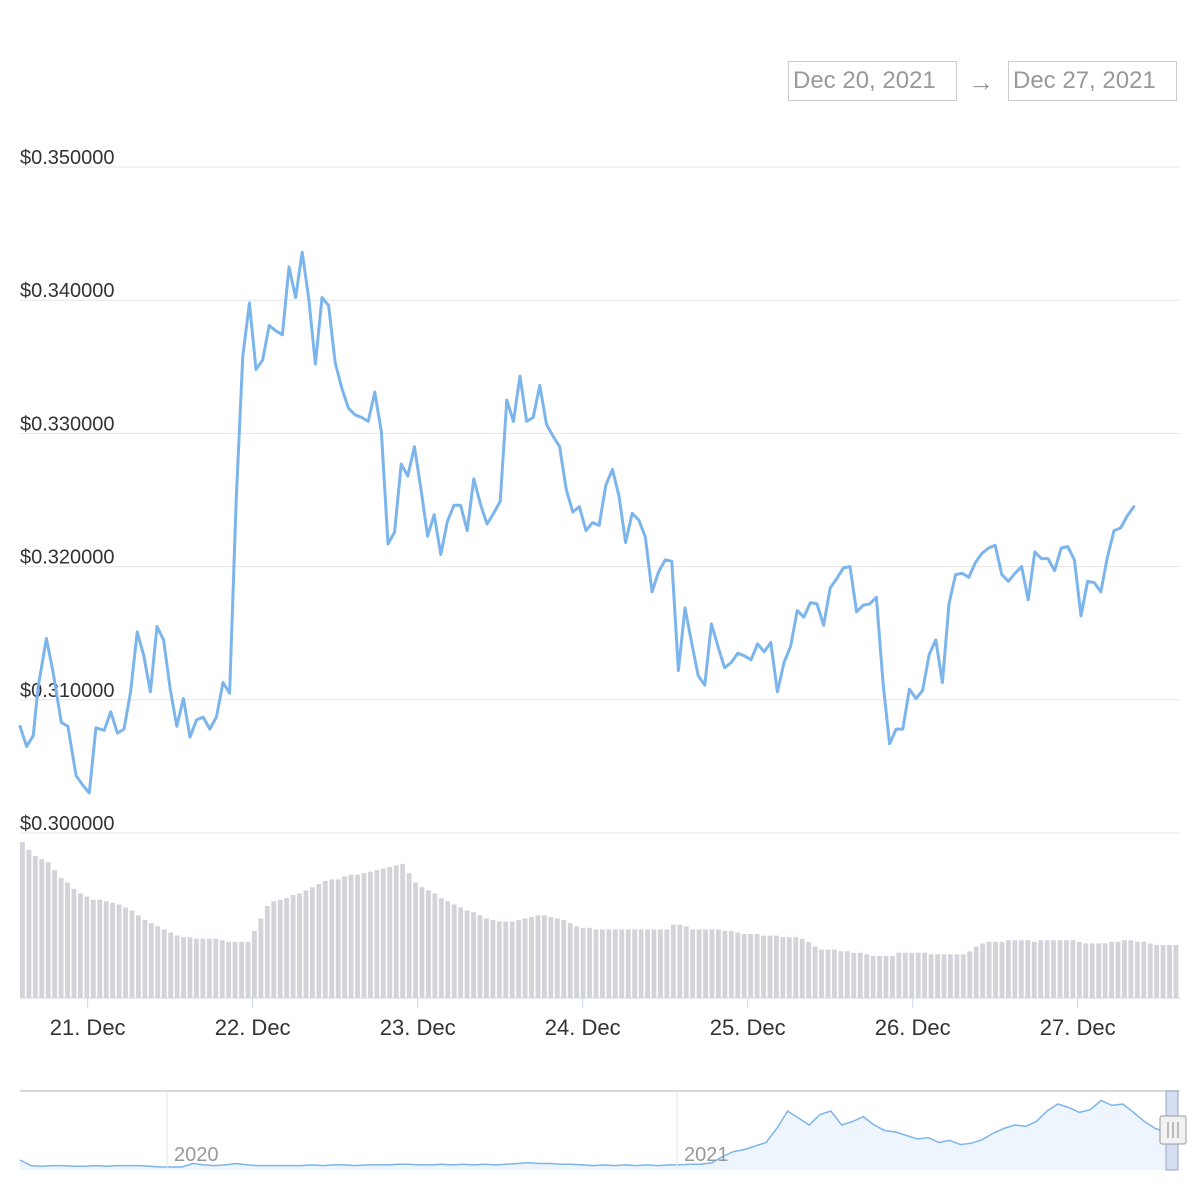 This screenshot has width=1200, height=1200. What do you see at coordinates (67, 291) in the screenshot?
I see `y-tick-label: $0.340000` at bounding box center [67, 291].